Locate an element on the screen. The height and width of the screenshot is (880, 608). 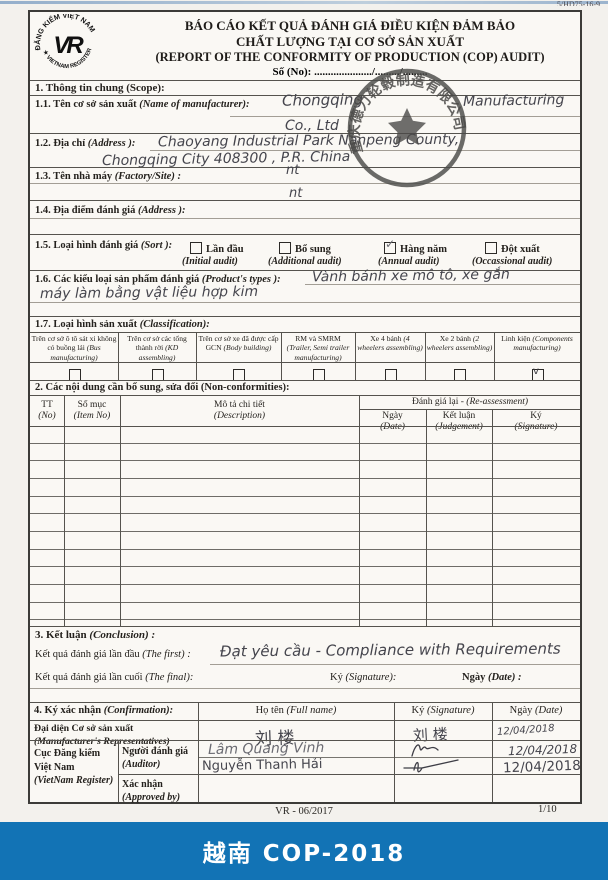
svg-text: VR is located at coordinates (68, 45).